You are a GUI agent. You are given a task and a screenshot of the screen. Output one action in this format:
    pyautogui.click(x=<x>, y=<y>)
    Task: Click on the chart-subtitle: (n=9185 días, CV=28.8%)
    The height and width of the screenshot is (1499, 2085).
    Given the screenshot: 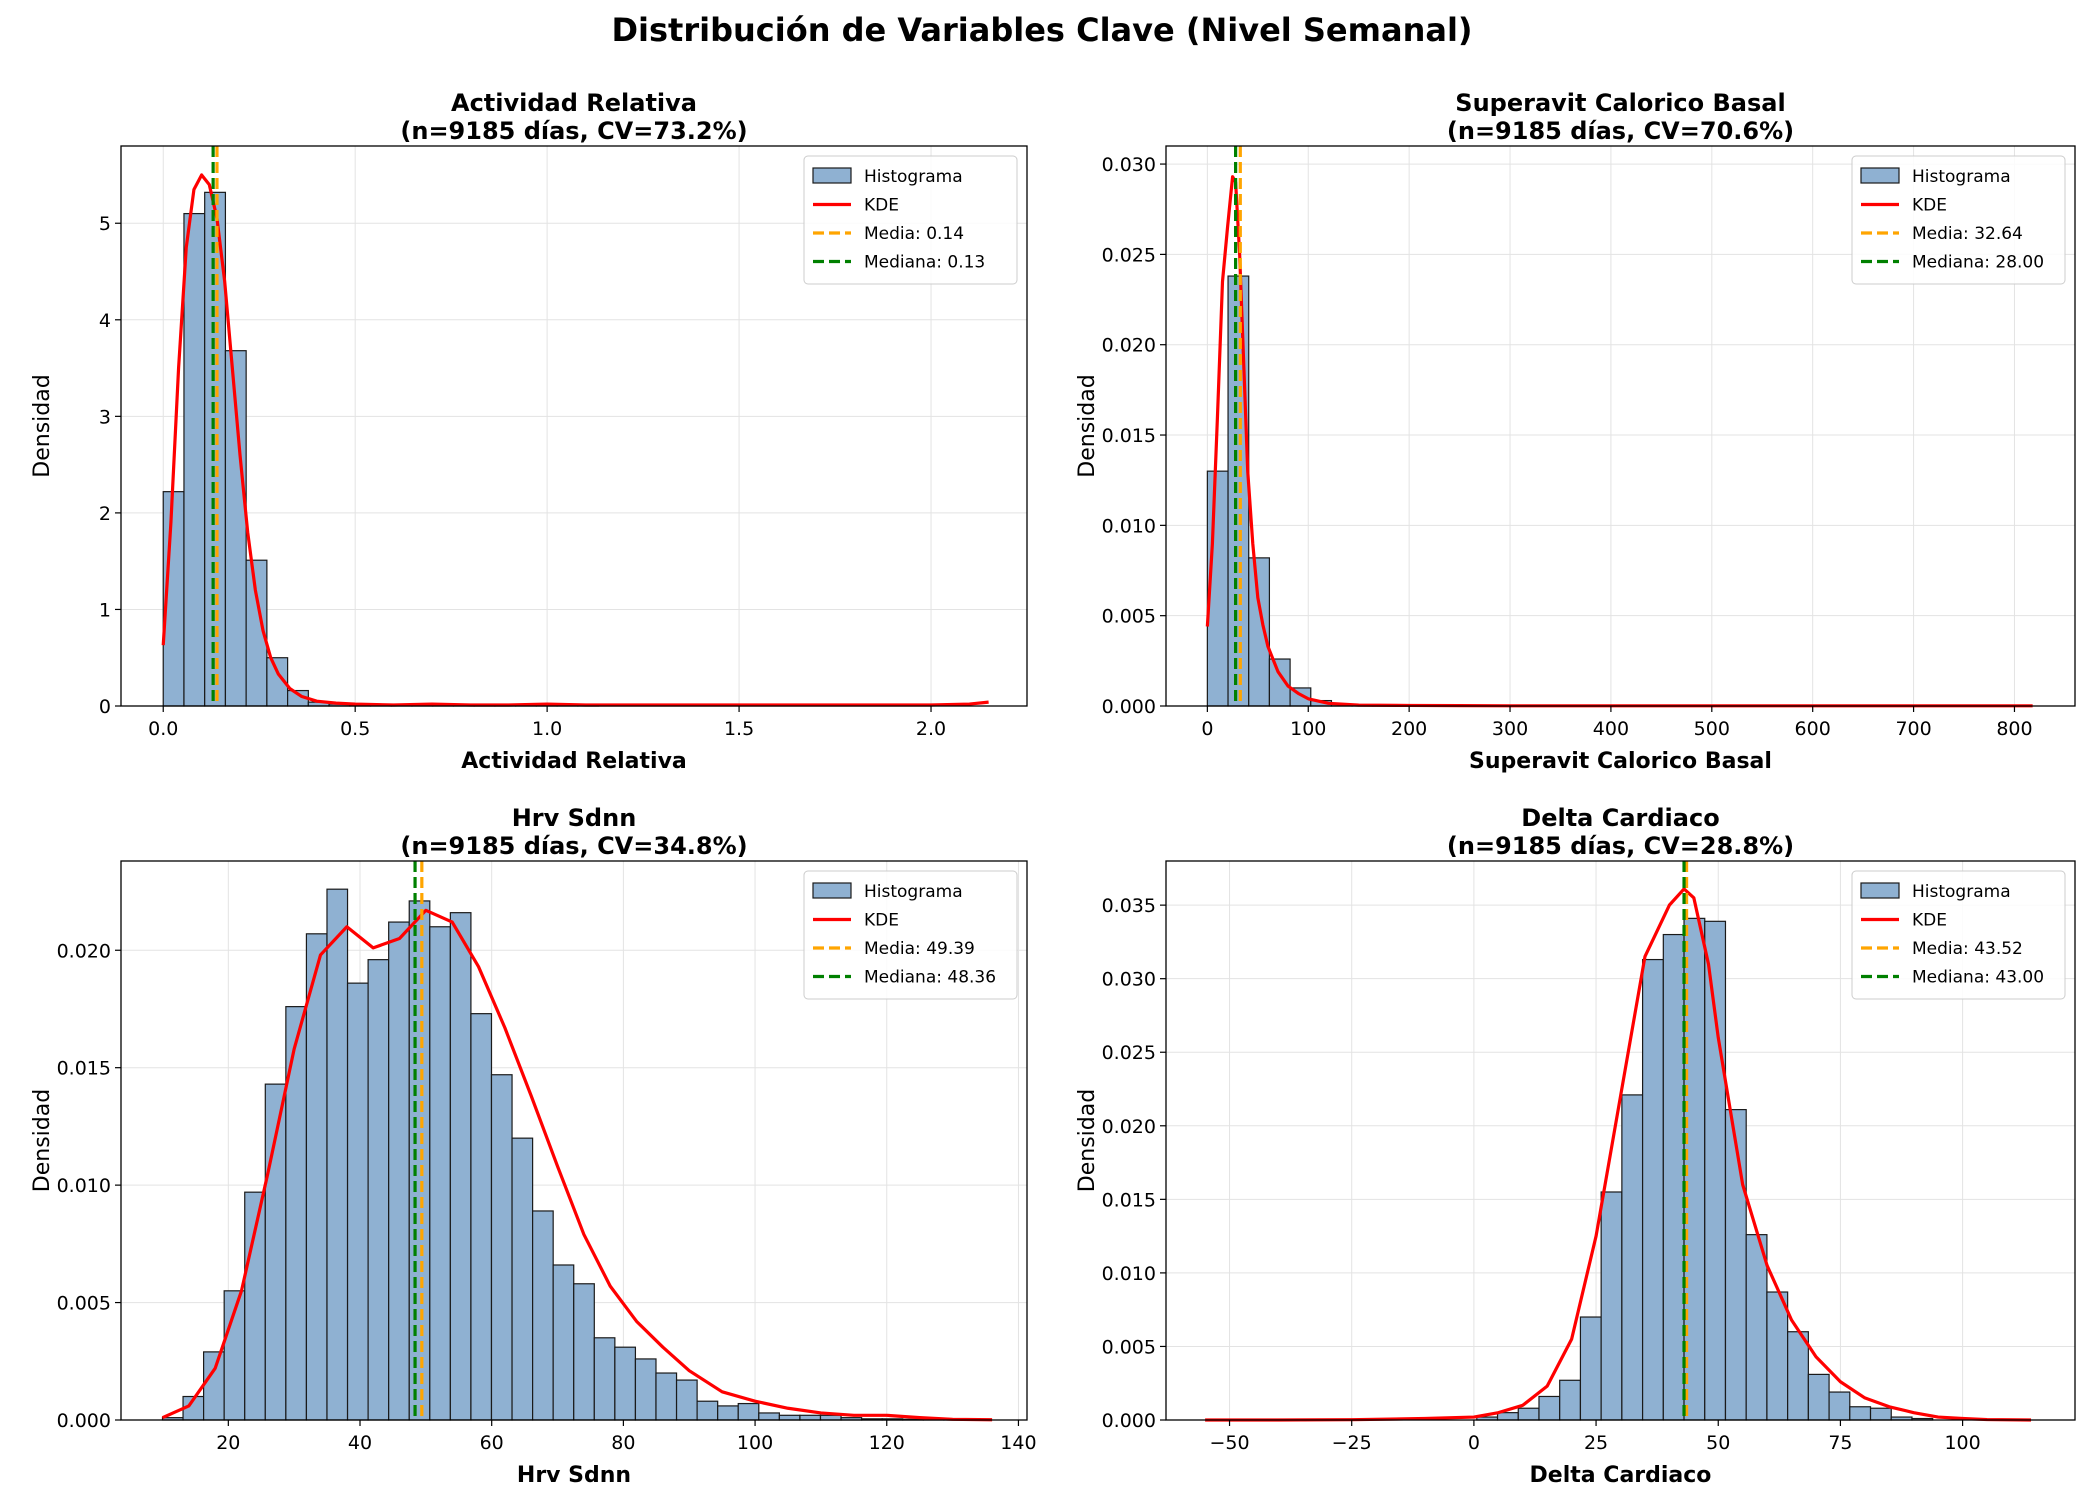 What is the action you would take?
    pyautogui.click(x=1620, y=846)
    